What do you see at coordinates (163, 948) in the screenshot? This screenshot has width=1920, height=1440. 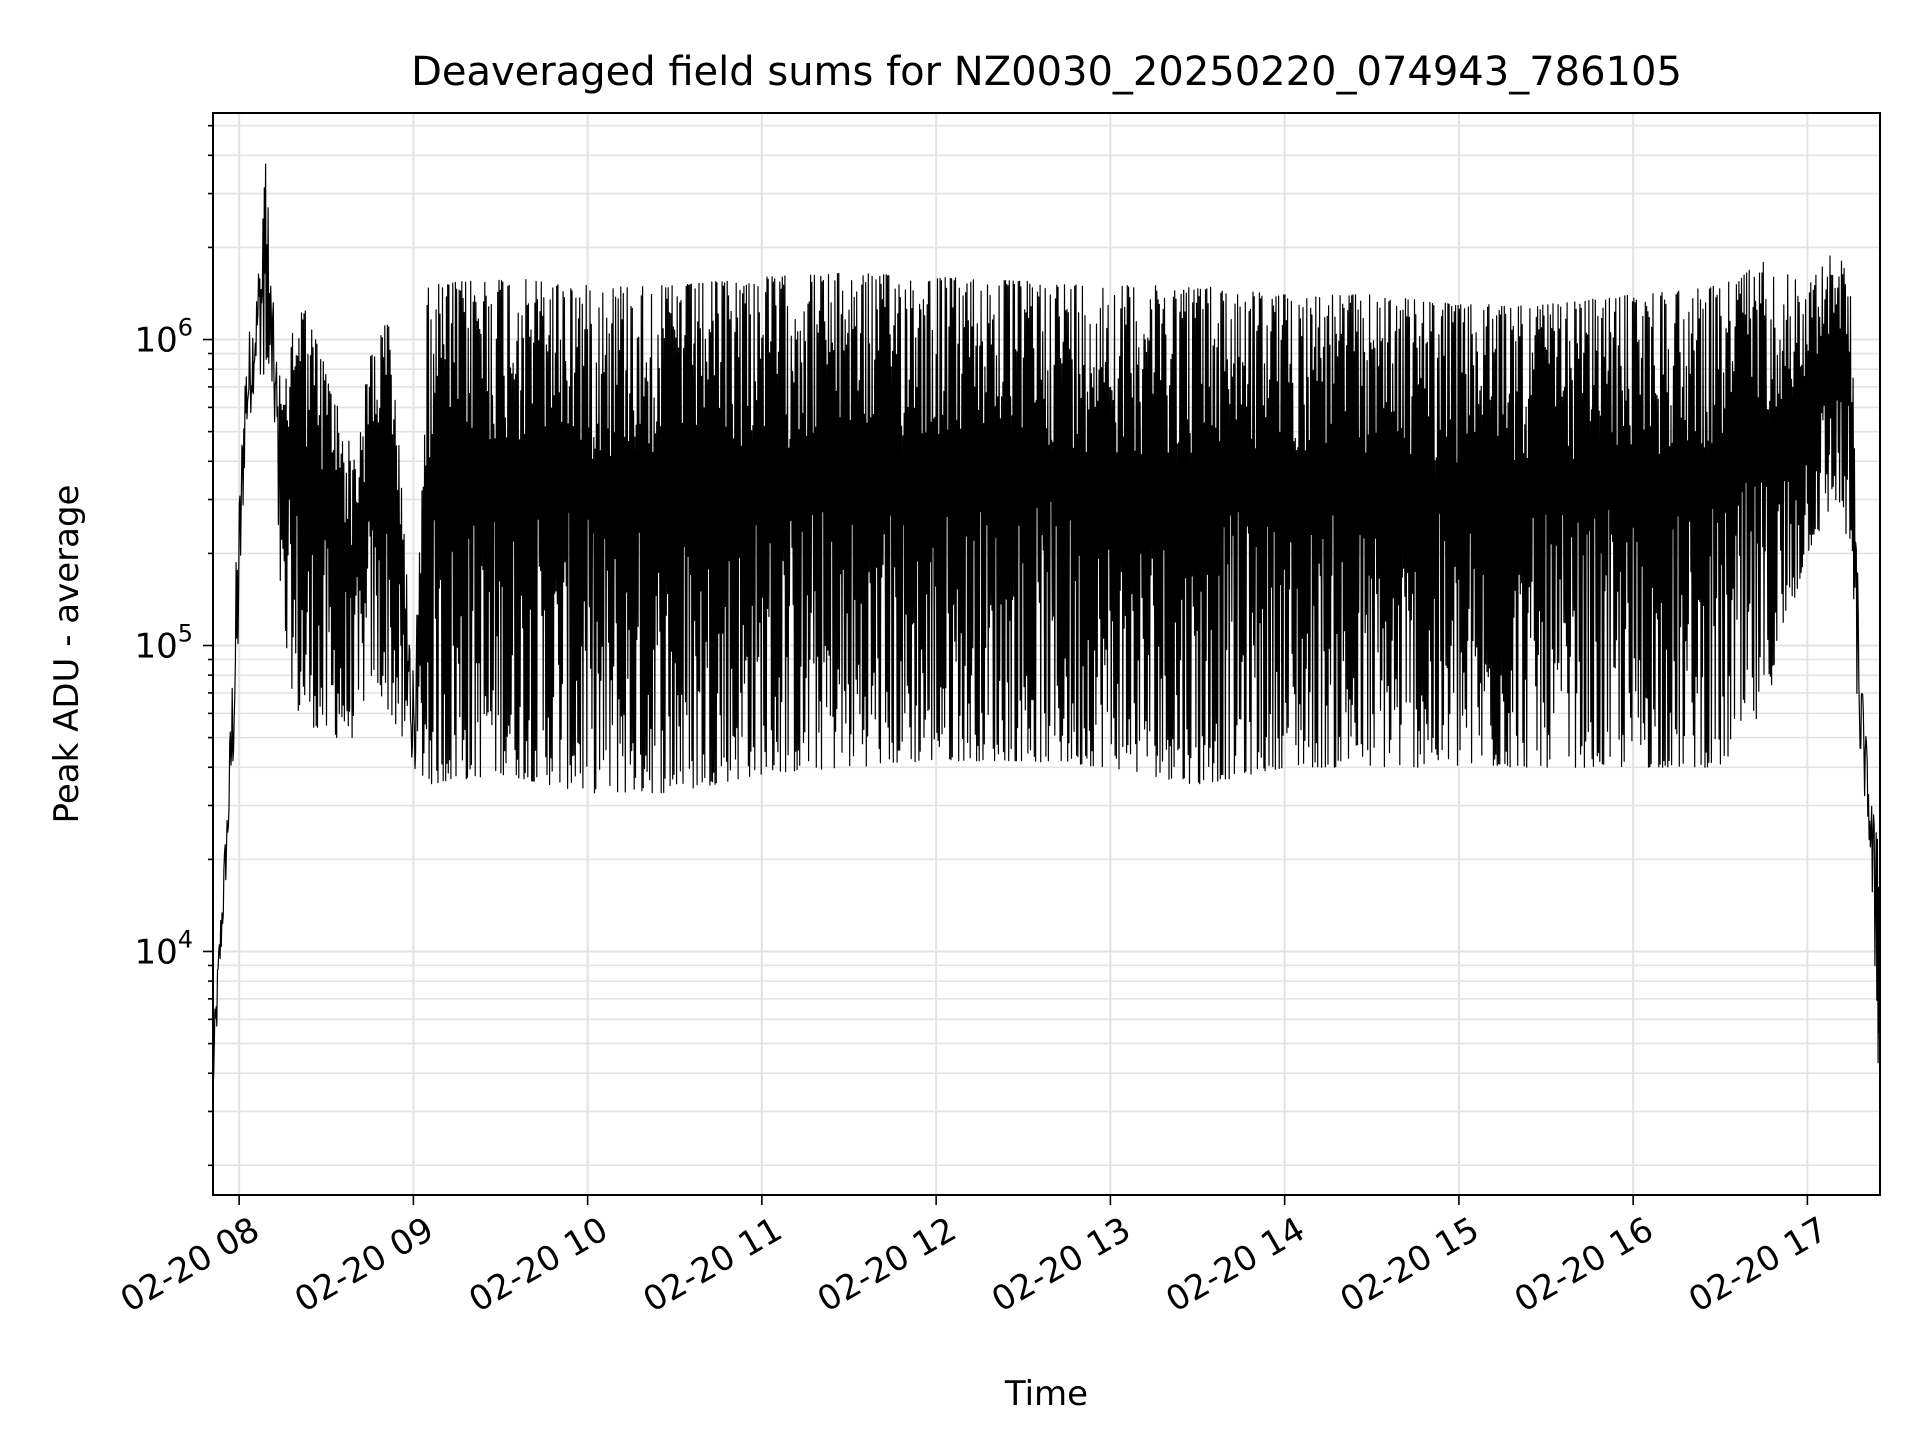 I see `y-tick-label: 10⁴` at bounding box center [163, 948].